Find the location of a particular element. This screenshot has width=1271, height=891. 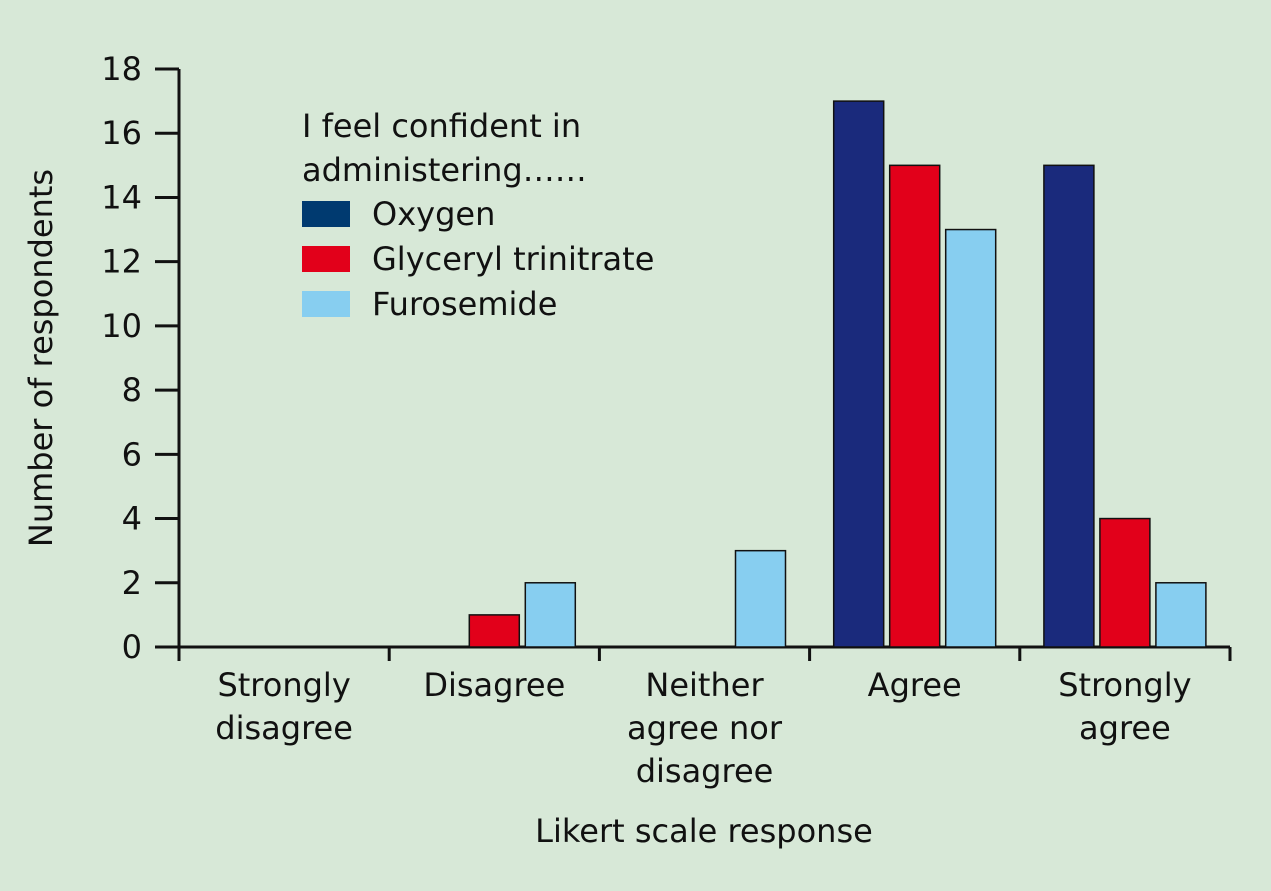

y-tick-label: 12 is located at coordinates (121, 262).